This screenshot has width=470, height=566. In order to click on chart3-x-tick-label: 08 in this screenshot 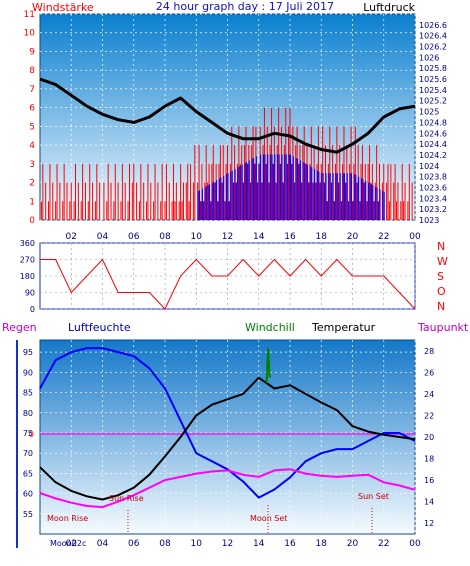, I will do `click(165, 544)`.